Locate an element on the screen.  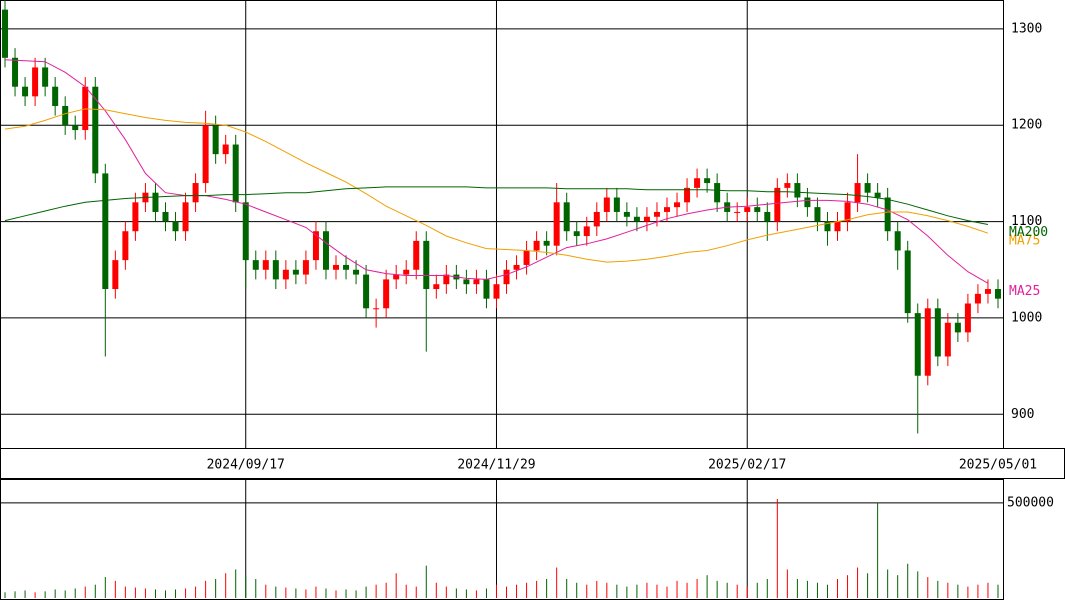
y-tick-label: 1000 is located at coordinates (1026, 317).